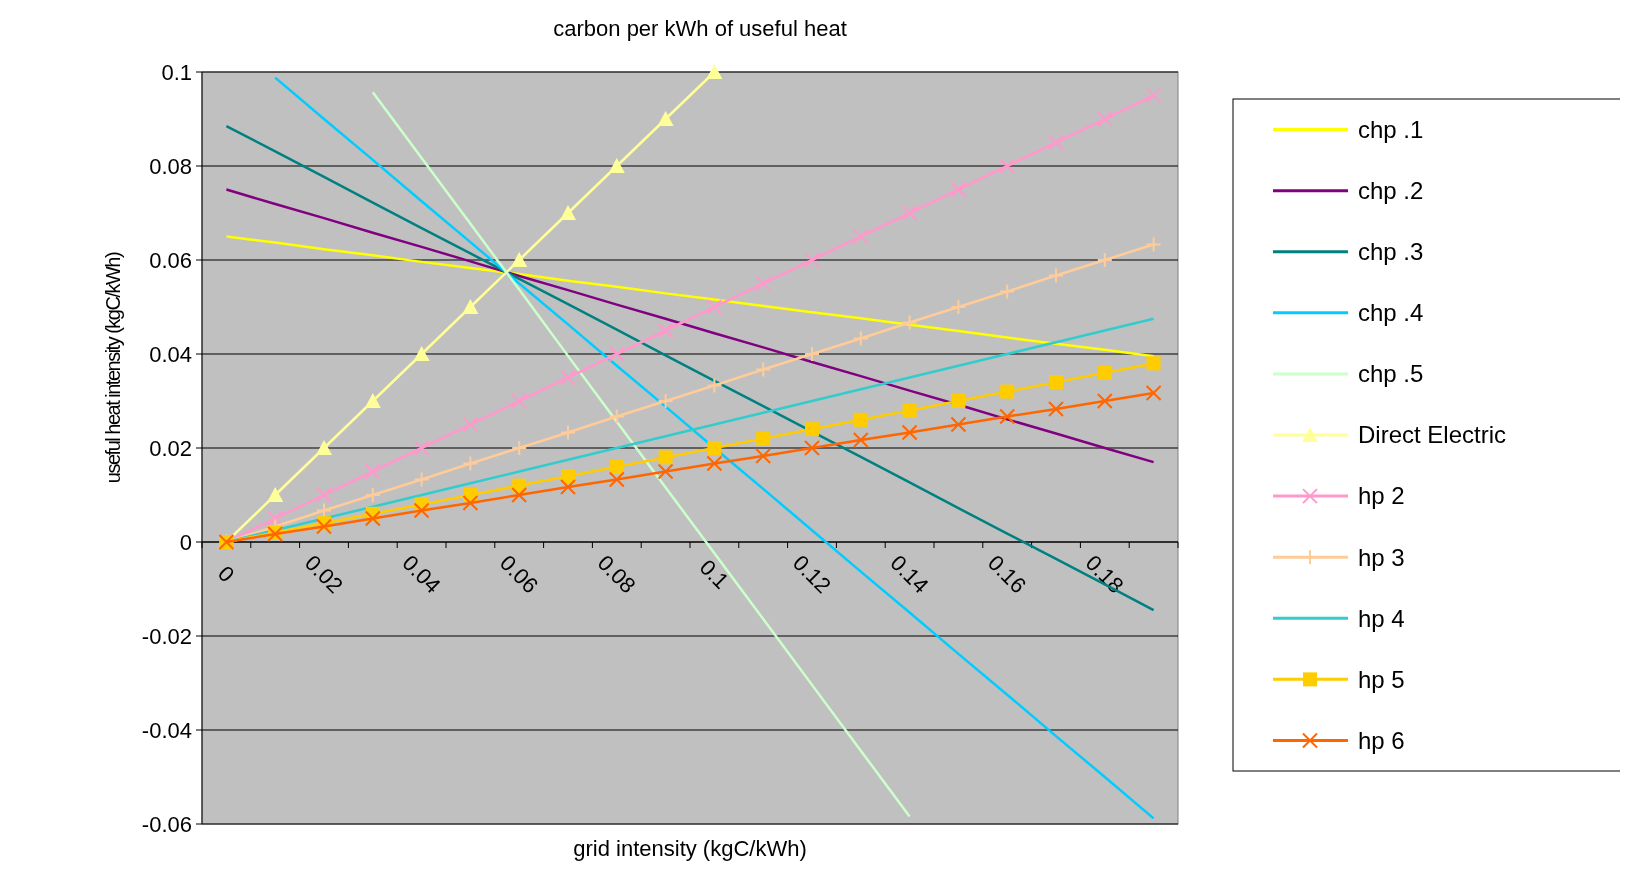  I want to click on legend-label: hp 2, so click(1381, 496).